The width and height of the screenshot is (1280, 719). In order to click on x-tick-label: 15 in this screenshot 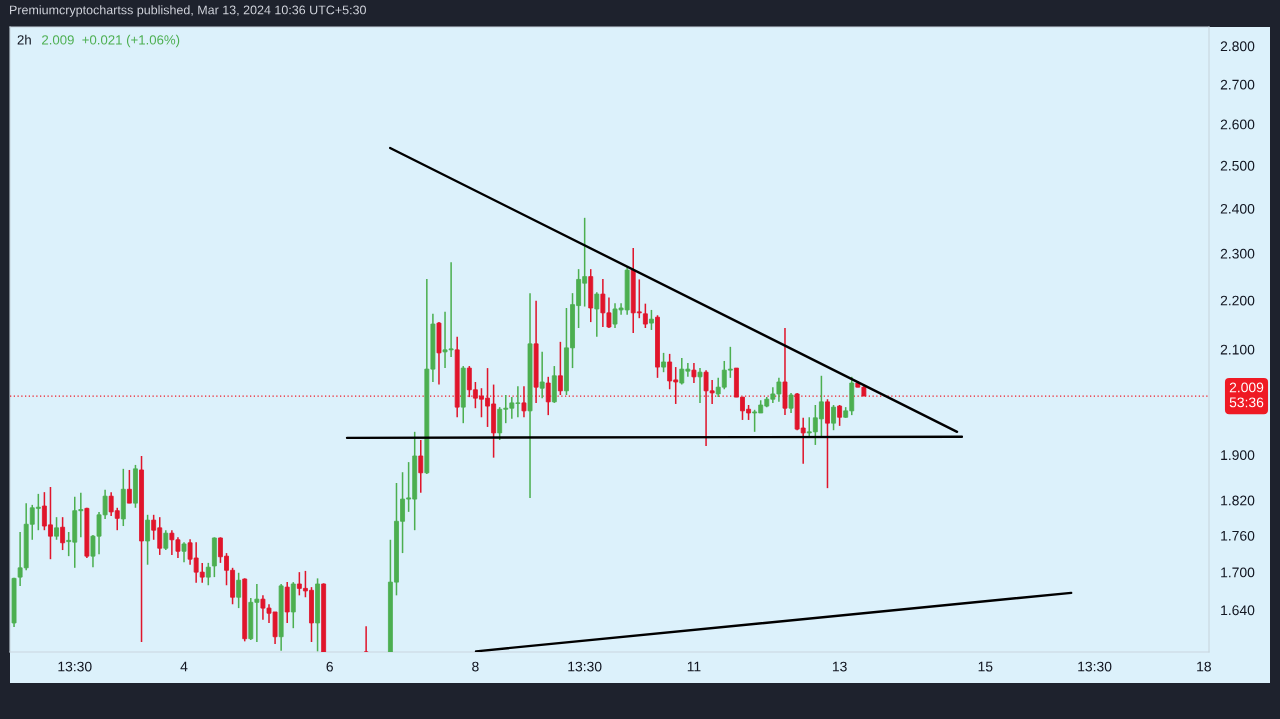, I will do `click(985, 666)`.